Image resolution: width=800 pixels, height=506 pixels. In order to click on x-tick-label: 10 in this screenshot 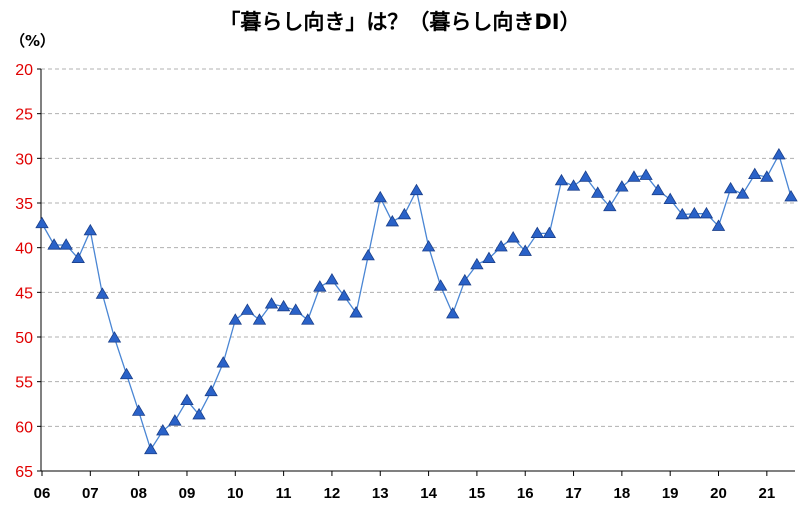, I will do `click(235, 493)`.